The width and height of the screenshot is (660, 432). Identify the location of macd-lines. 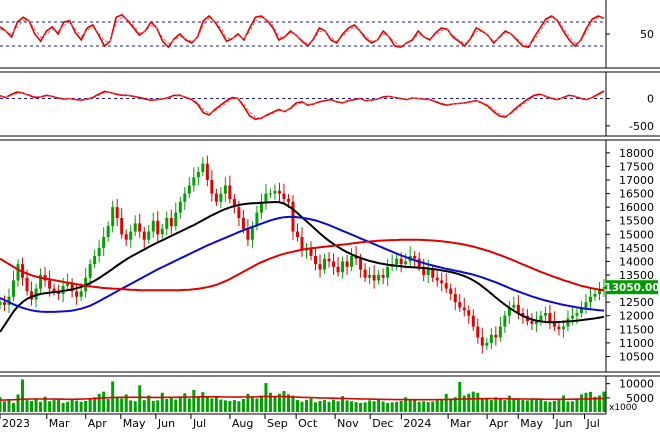
(302, 105).